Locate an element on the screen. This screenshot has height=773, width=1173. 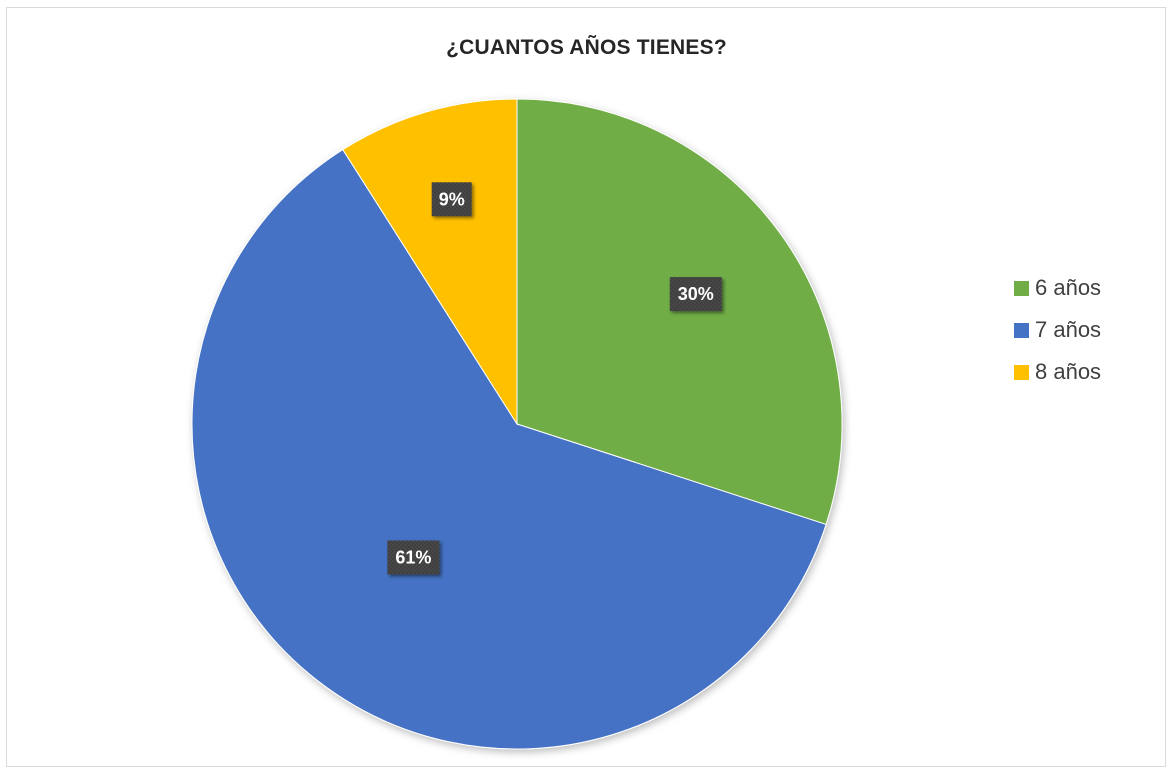
legend-item: 7 años is located at coordinates (1057, 330).